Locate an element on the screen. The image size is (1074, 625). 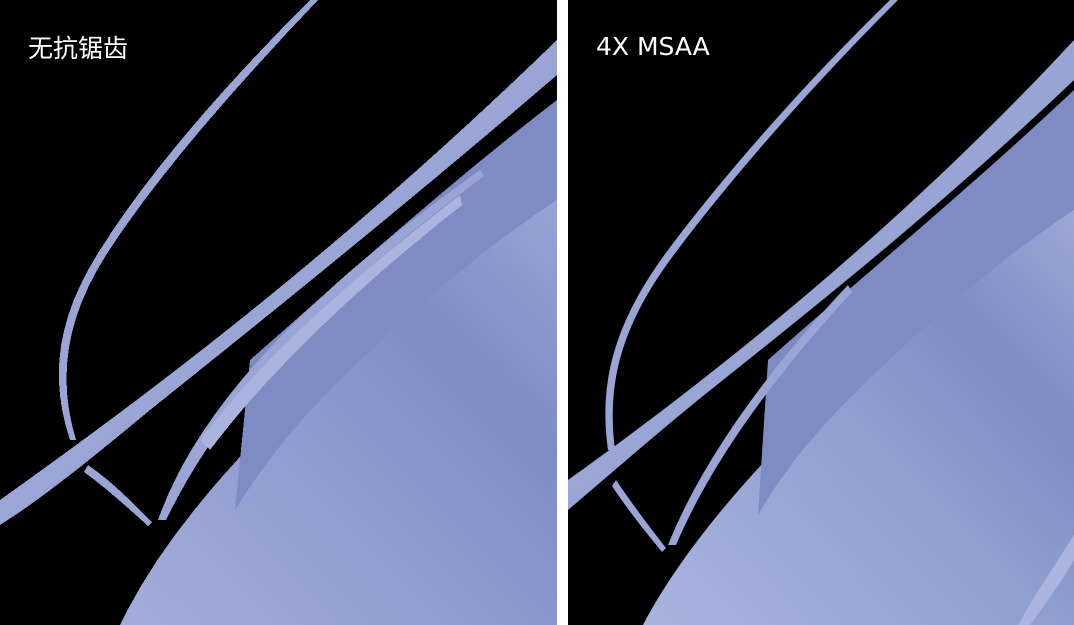
hair-strand-corner is located at coordinates (1046, 580).